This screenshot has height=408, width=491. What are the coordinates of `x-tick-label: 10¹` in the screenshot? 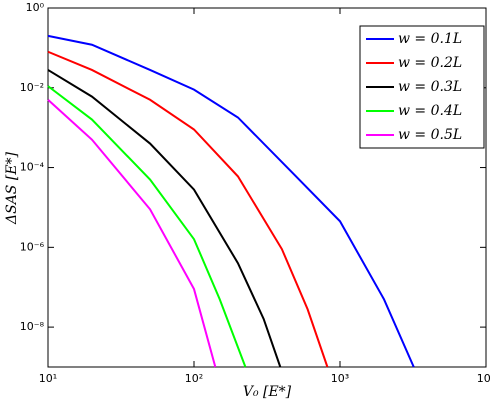 It's located at (48, 378).